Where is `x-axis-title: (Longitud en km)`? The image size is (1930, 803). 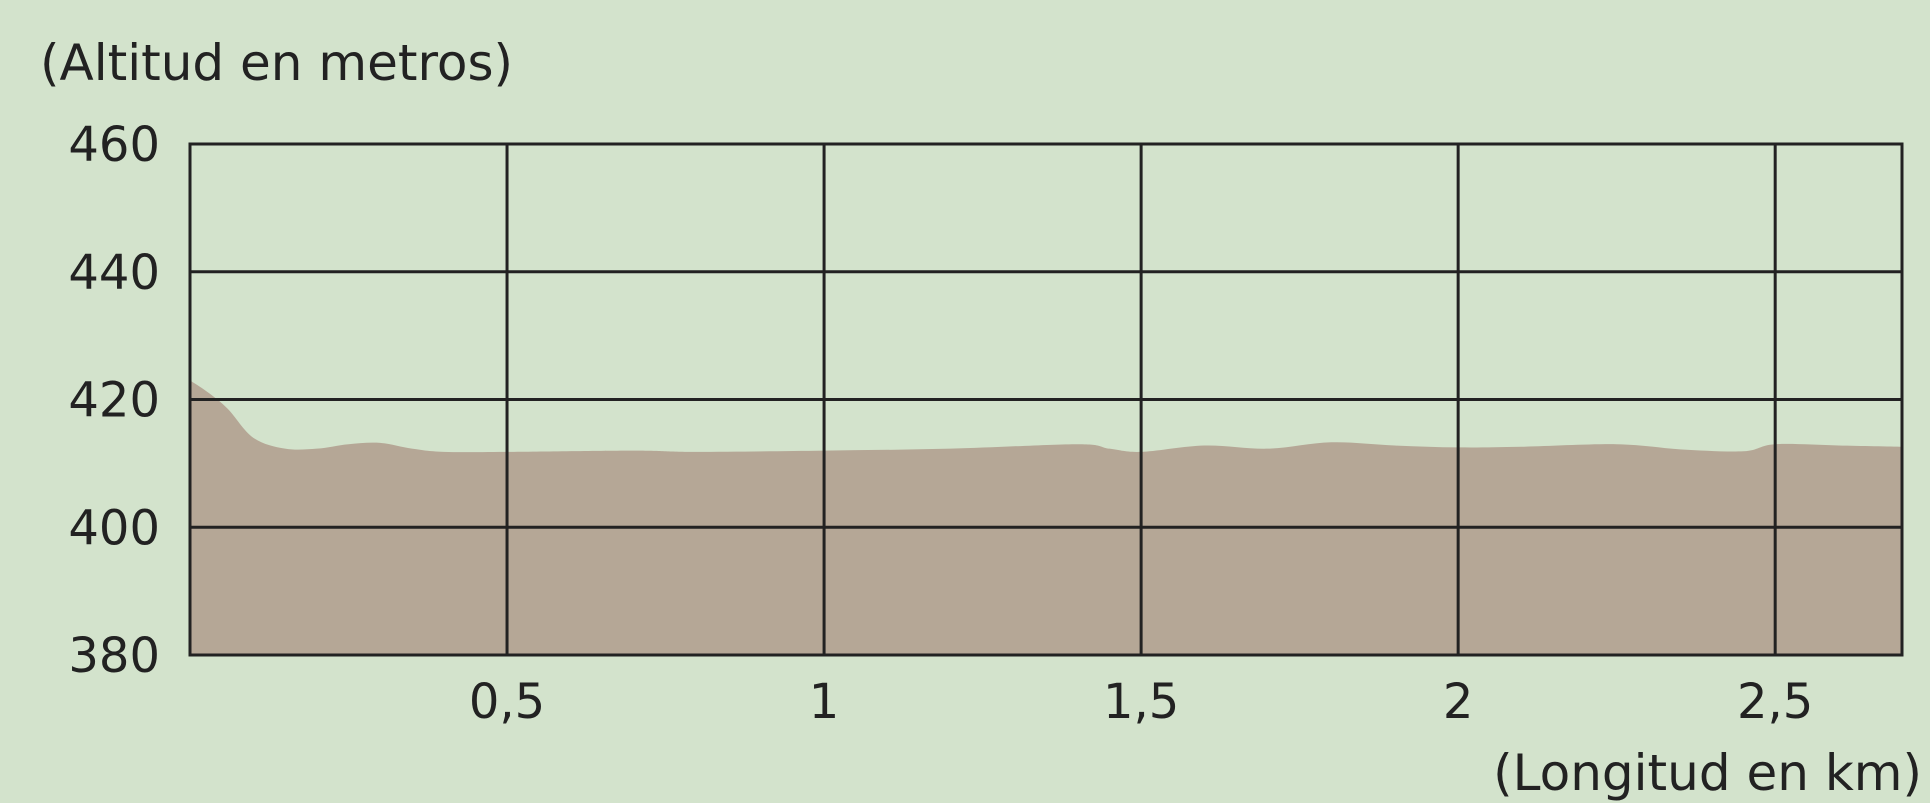
x-axis-title: (Longitud en km) is located at coordinates (1707, 773).